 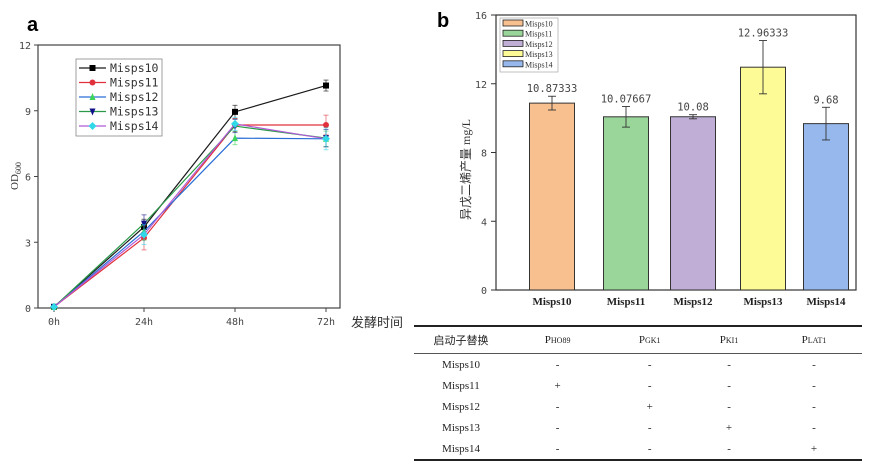 I want to click on table-row: Misps13 - - + -, so click(x=638, y=427).